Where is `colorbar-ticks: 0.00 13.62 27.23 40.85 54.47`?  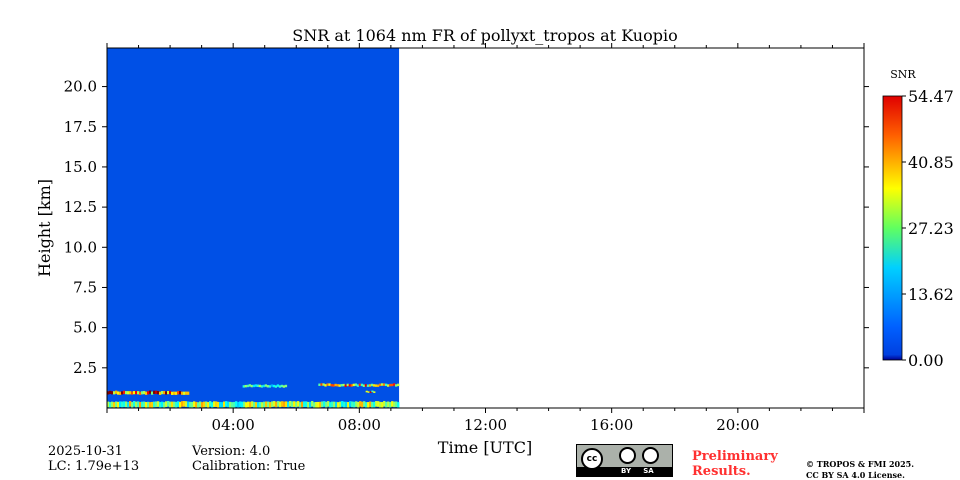 colorbar-ticks: 0.00 13.62 27.23 40.85 54.47 is located at coordinates (928, 228).